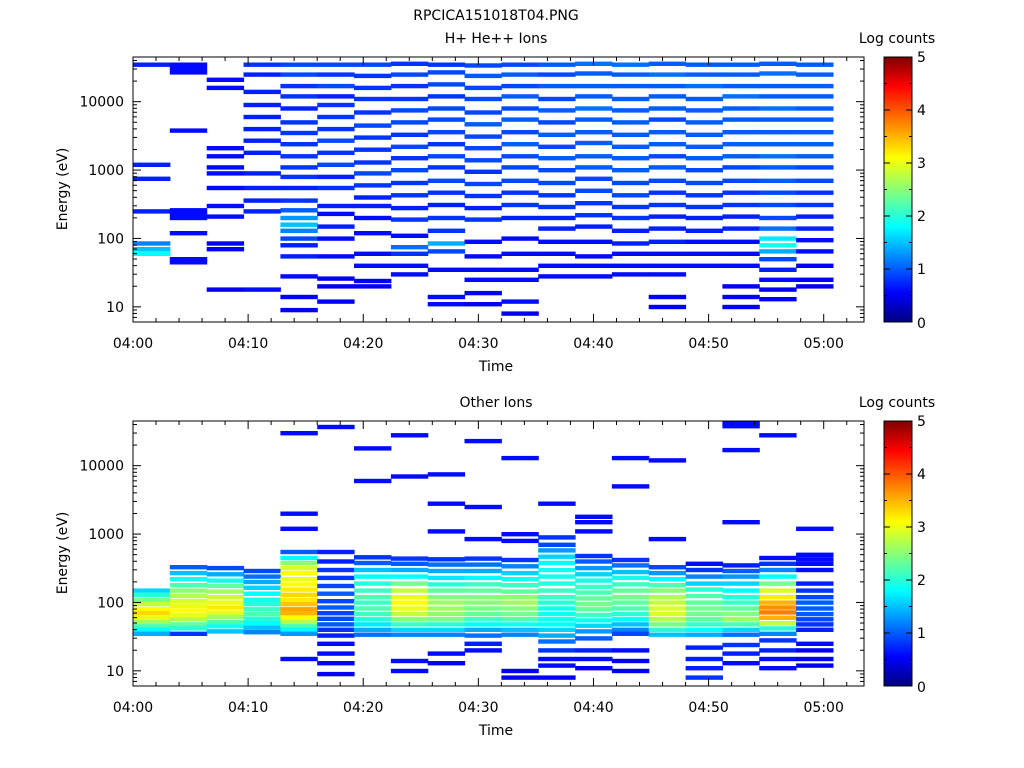 This screenshot has width=1024, height=768. Describe the element at coordinates (478, 344) in the screenshot. I see `x-tick-label: 04:30` at that location.